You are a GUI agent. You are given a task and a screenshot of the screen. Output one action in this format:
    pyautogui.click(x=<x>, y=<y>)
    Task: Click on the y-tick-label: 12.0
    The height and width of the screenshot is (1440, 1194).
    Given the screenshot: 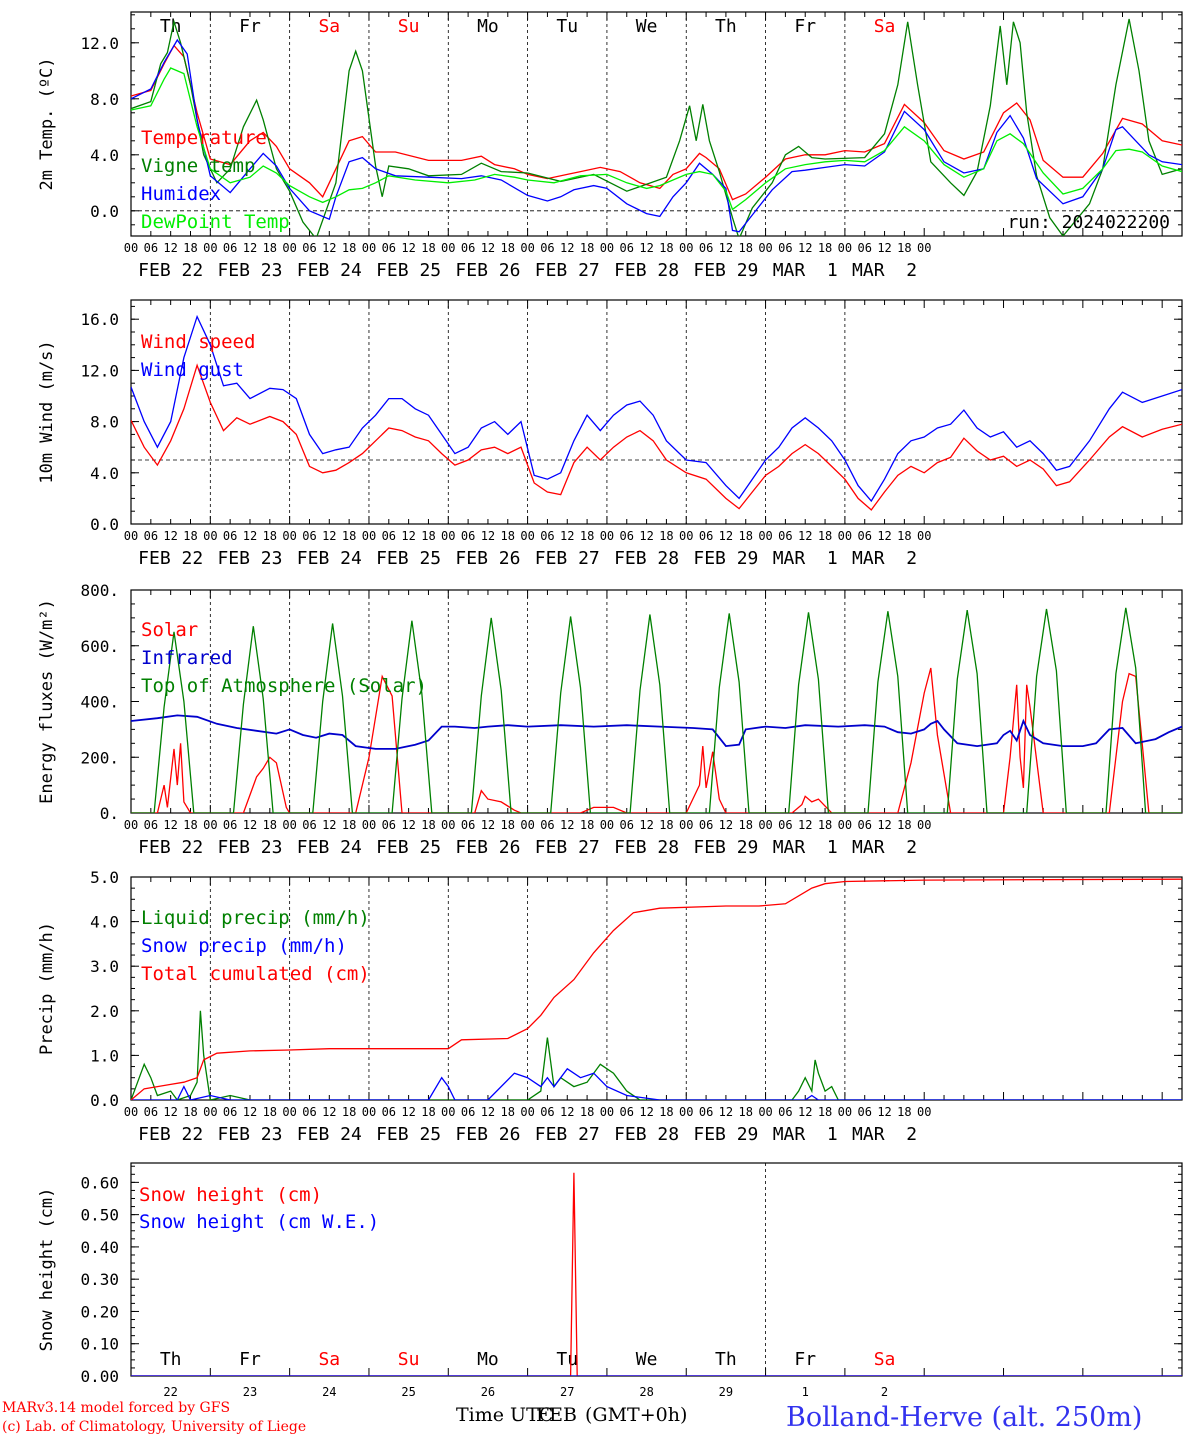 What is the action you would take?
    pyautogui.click(x=99, y=43)
    